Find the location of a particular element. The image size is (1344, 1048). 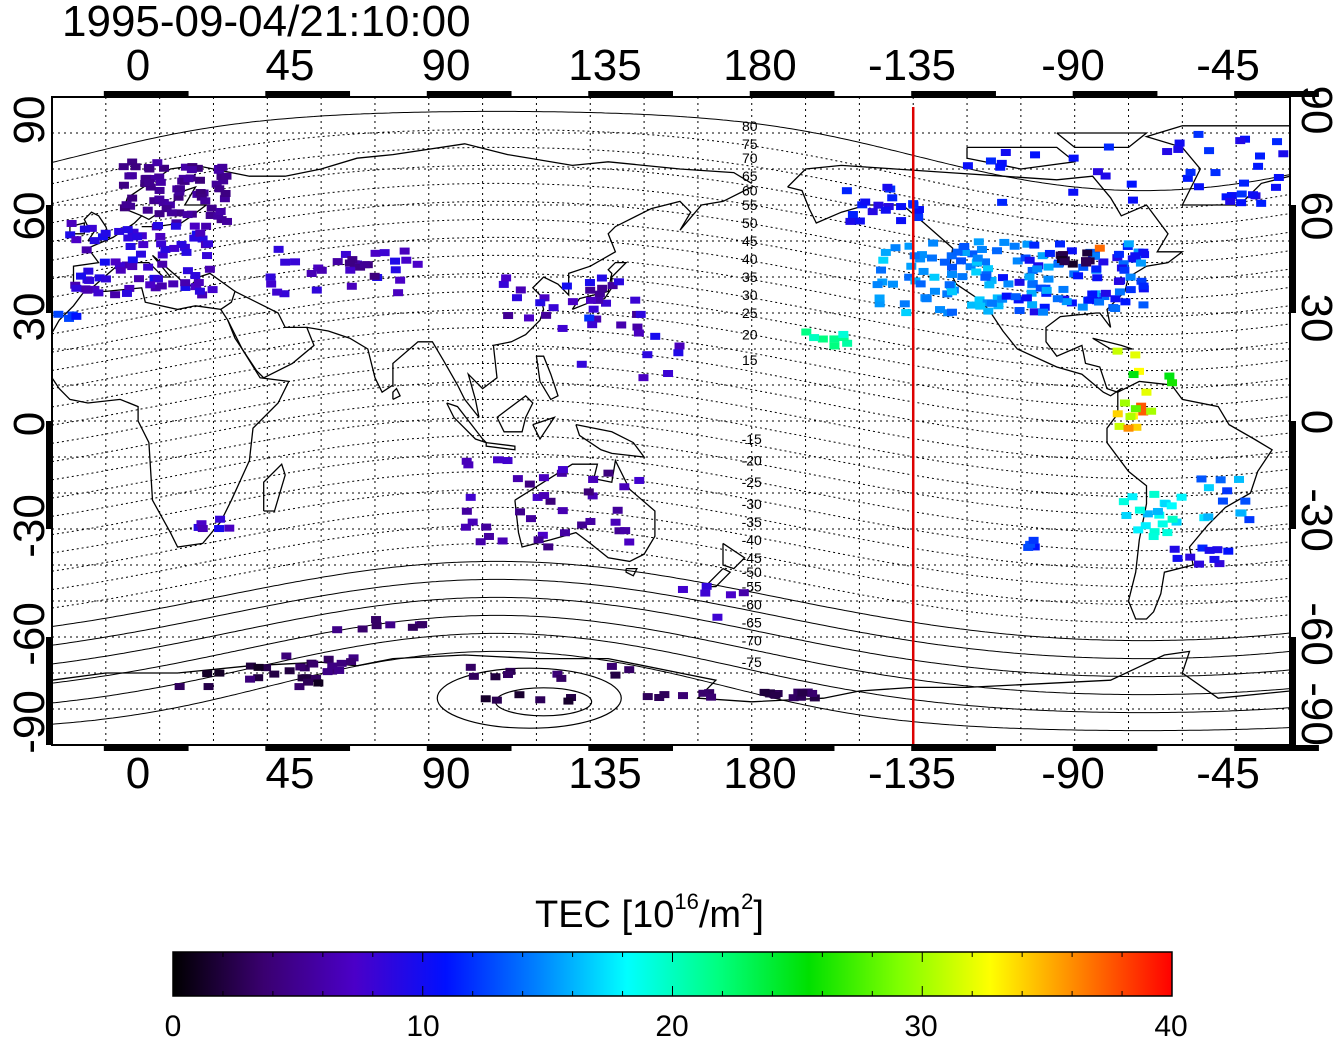

contour-label: -65 is located at coordinates (752, 623).